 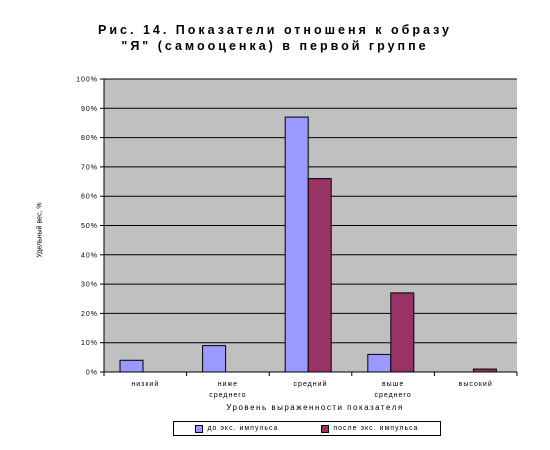 I want to click on legend-swatch-after, so click(x=325, y=428).